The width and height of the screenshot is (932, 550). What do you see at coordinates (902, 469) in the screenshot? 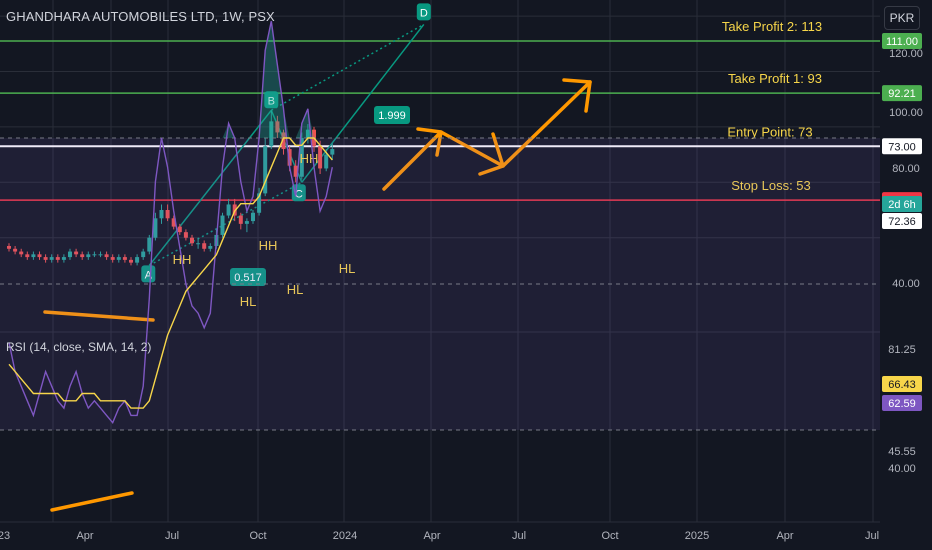
I see `rsi-tick: 40.00` at bounding box center [902, 469].